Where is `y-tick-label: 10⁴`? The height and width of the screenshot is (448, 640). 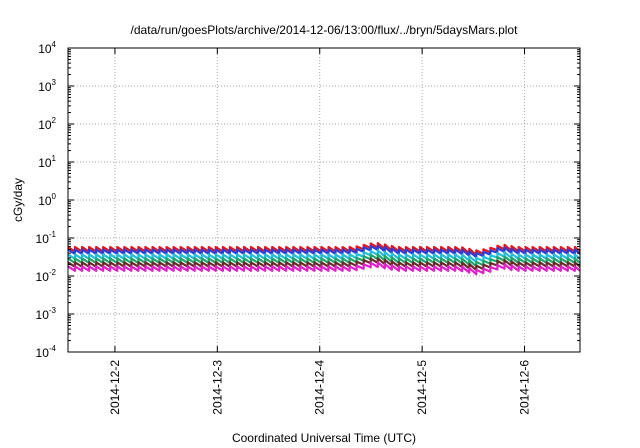 y-tick-label: 10⁴ is located at coordinates (47, 48).